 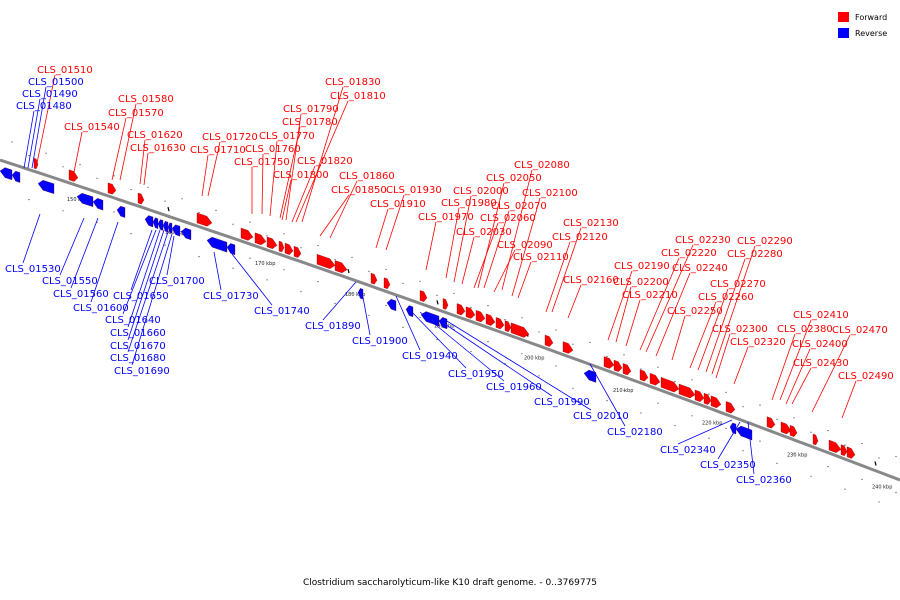 What do you see at coordinates (562, 402) in the screenshot?
I see `gene-label: CLS_01990` at bounding box center [562, 402].